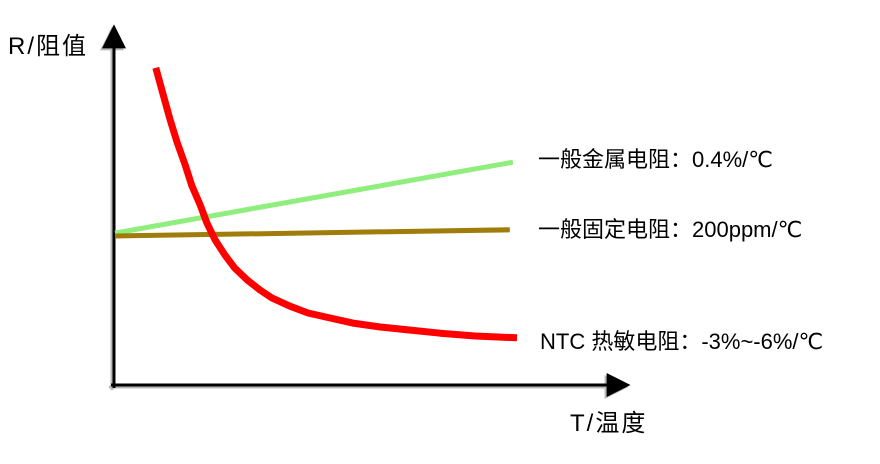 The image size is (880, 464). What do you see at coordinates (655, 159) in the screenshot?
I see `series-label-metal-resistor: 一般金属电阻：0.4%/℃` at bounding box center [655, 159].